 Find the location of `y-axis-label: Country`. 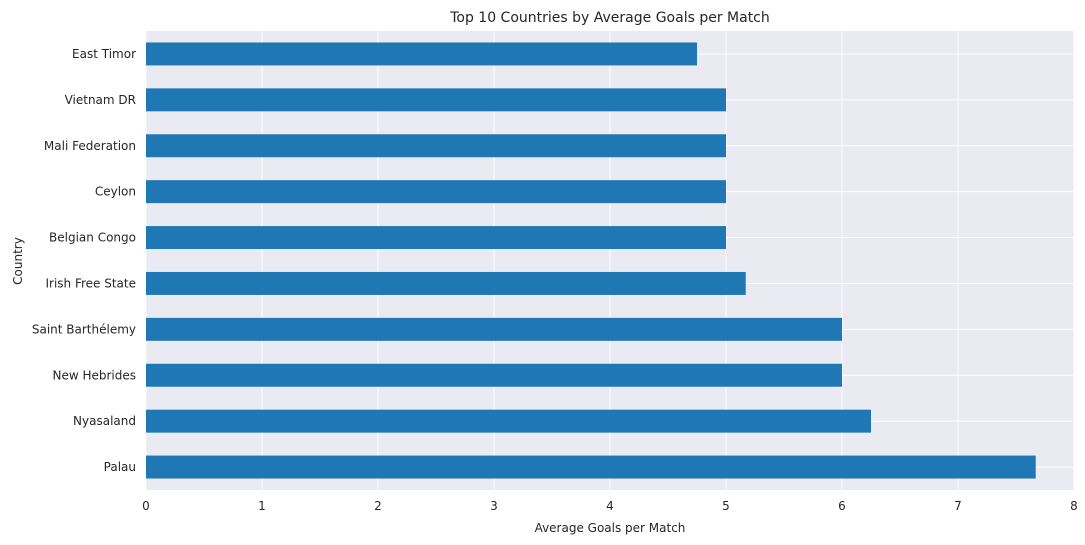

y-axis-label: Country is located at coordinates (18, 261).